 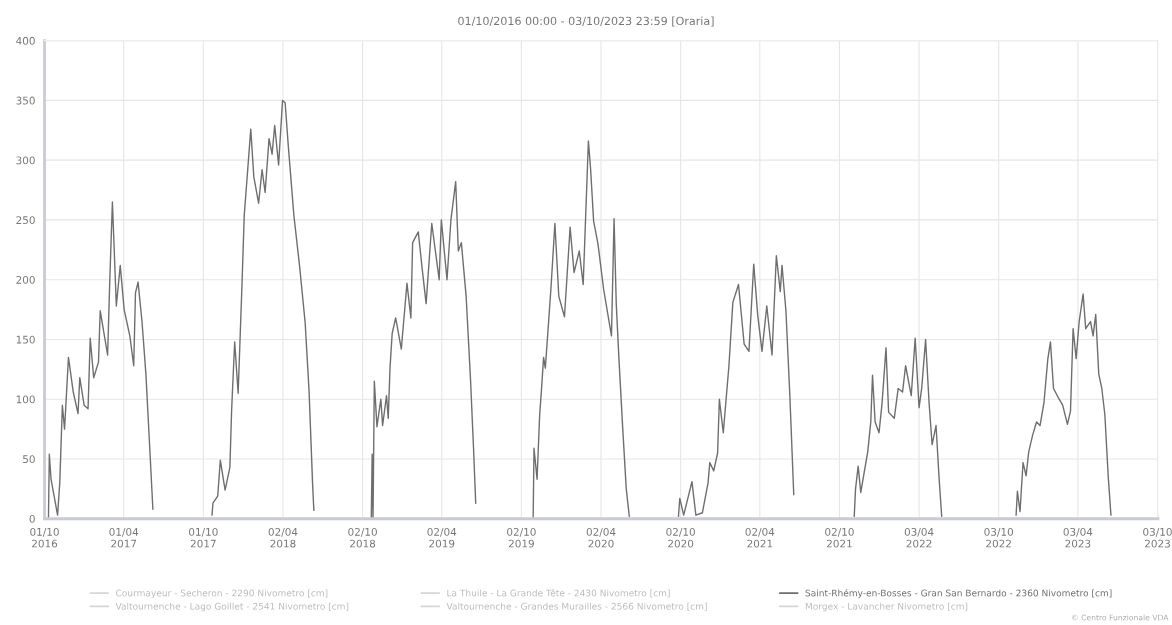 What do you see at coordinates (886, 607) in the screenshot?
I see `legend-label: Morgex - Lavancher Nivometro [cm]` at bounding box center [886, 607].